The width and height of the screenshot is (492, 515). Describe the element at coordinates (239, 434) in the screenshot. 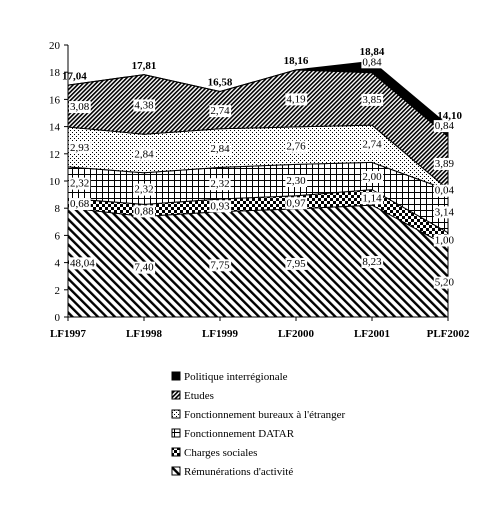

I see `legend-label: Fonctionnement DATAR` at that location.